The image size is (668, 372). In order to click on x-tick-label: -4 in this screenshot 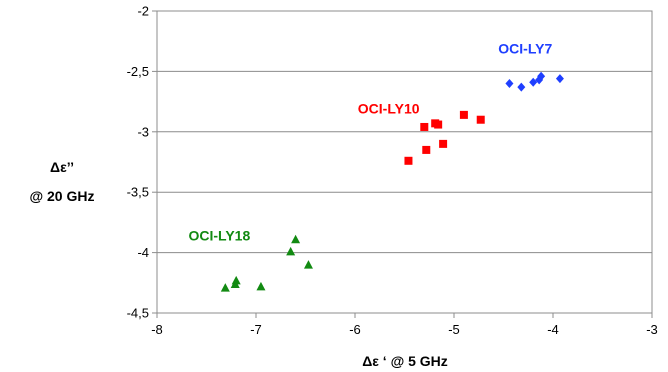, I will do `click(553, 329)`.